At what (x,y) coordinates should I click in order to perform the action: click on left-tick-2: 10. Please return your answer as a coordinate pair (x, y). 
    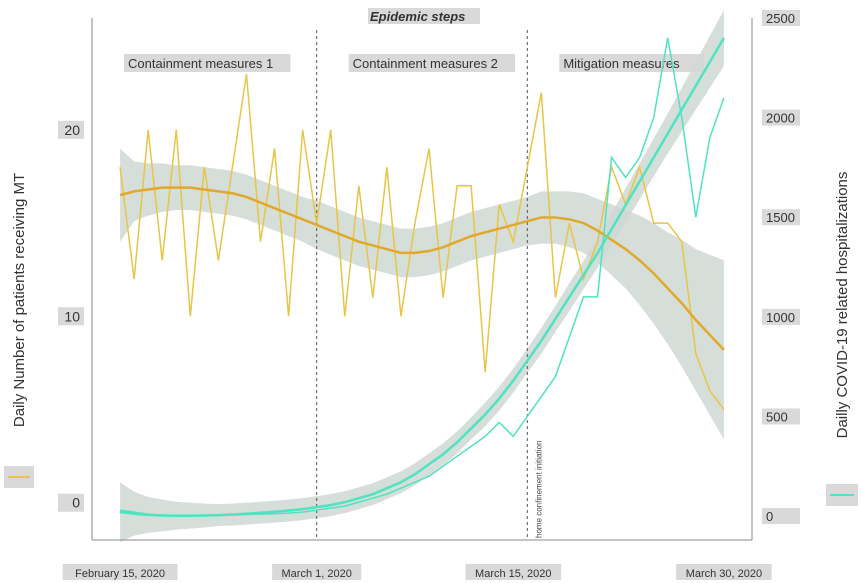
    Looking at the image, I should click on (72, 316).